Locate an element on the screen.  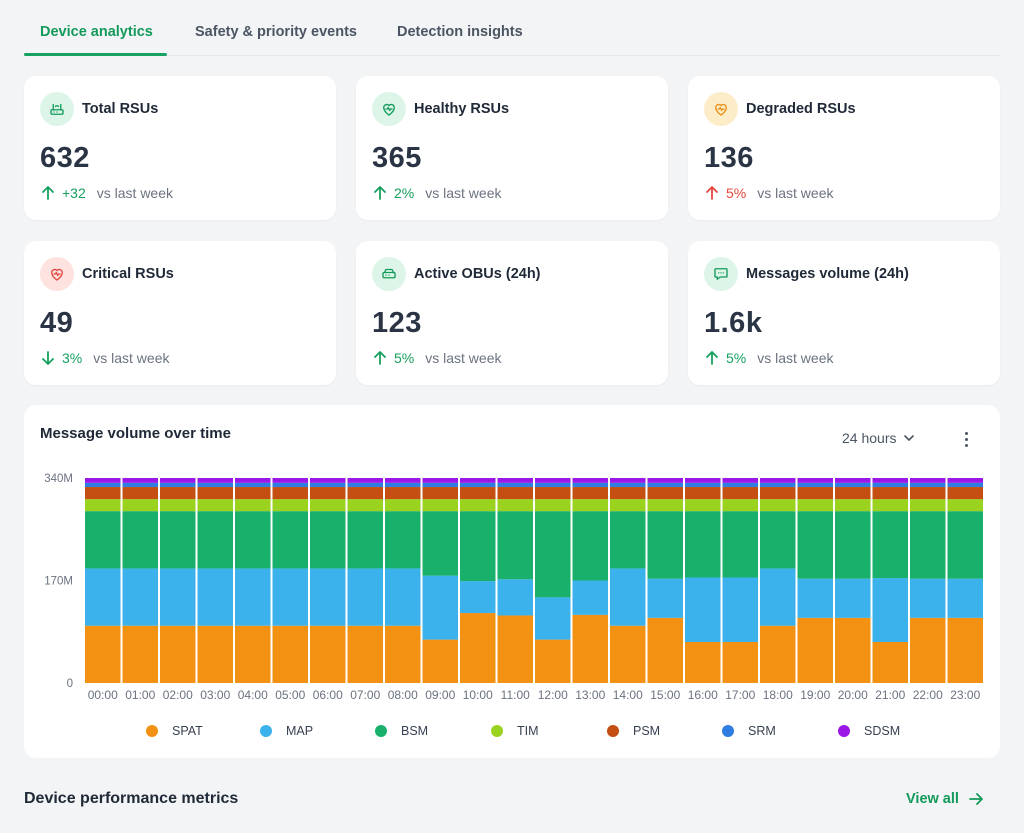
card-value: 365 is located at coordinates (397, 158).